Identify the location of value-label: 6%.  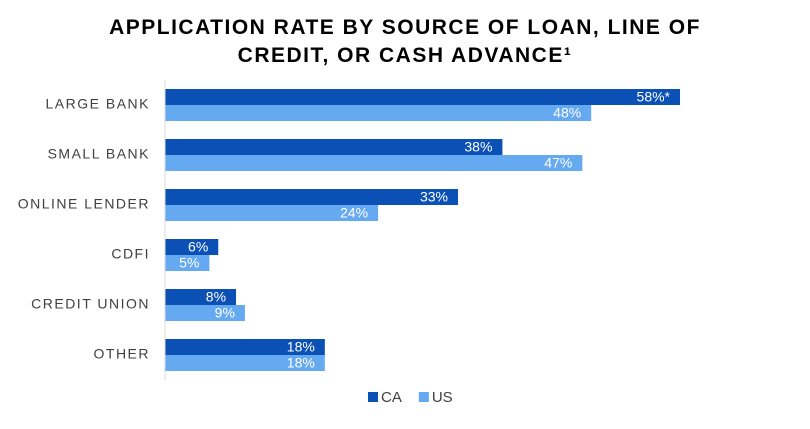
(198, 247).